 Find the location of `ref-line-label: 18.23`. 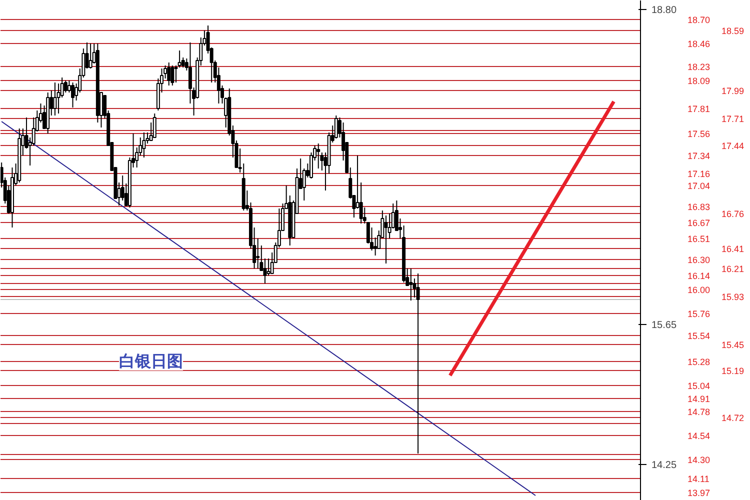

ref-line-label: 18.23 is located at coordinates (699, 67).